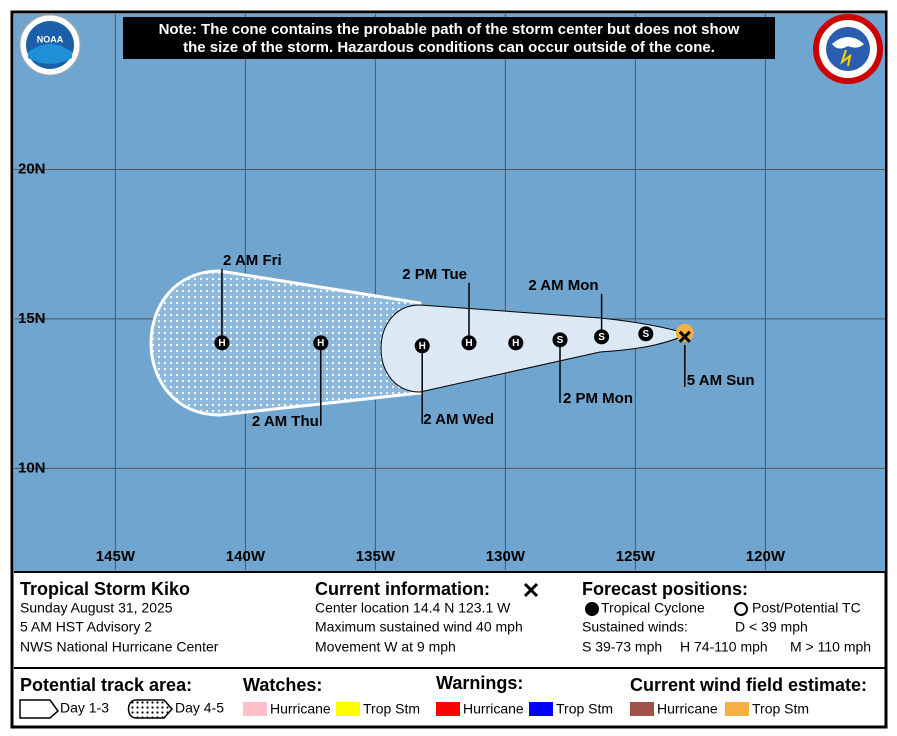 Image resolution: width=897 pixels, height=736 pixels. Describe the element at coordinates (848, 49) in the screenshot. I see `nws-logo` at that location.